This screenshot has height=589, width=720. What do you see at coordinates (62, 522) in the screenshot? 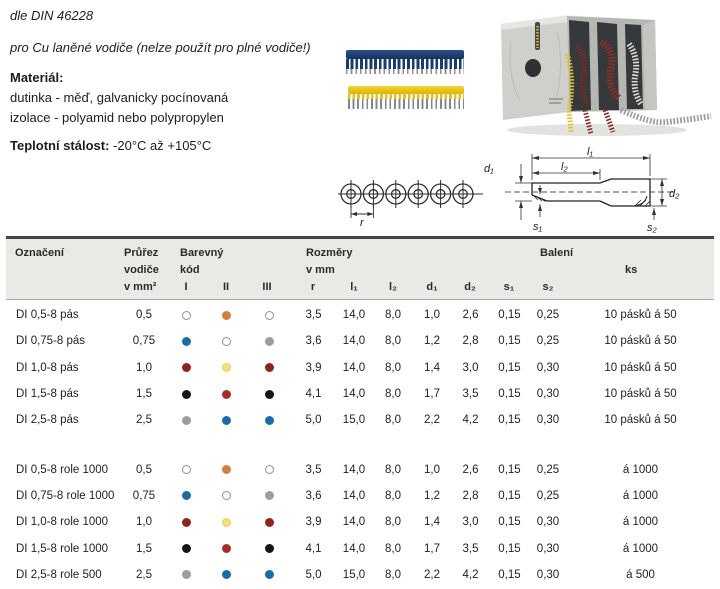
I see `product-name: DI 1,0-8 role 1000` at bounding box center [62, 522].